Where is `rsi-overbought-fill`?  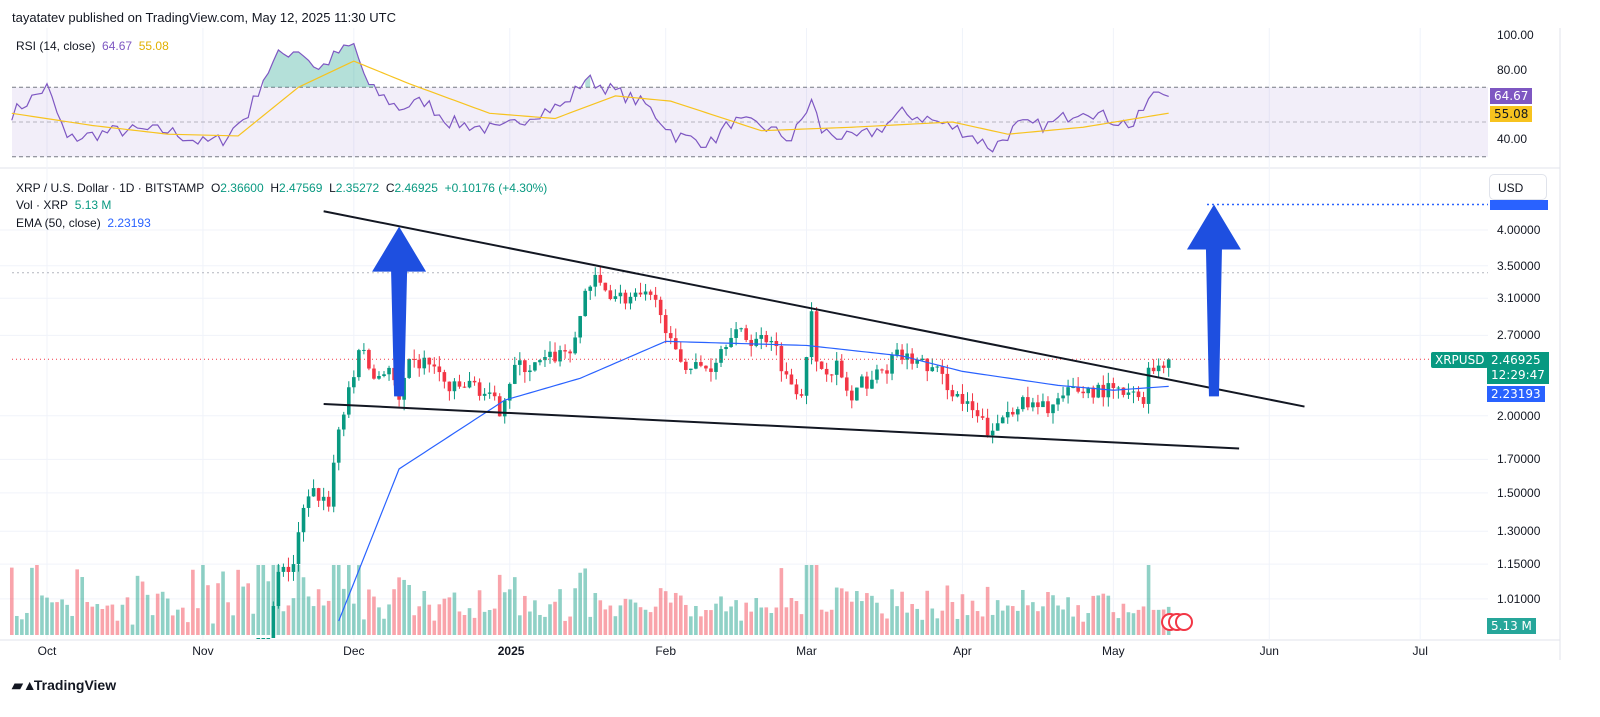 rsi-overbought-fill is located at coordinates (588, 81).